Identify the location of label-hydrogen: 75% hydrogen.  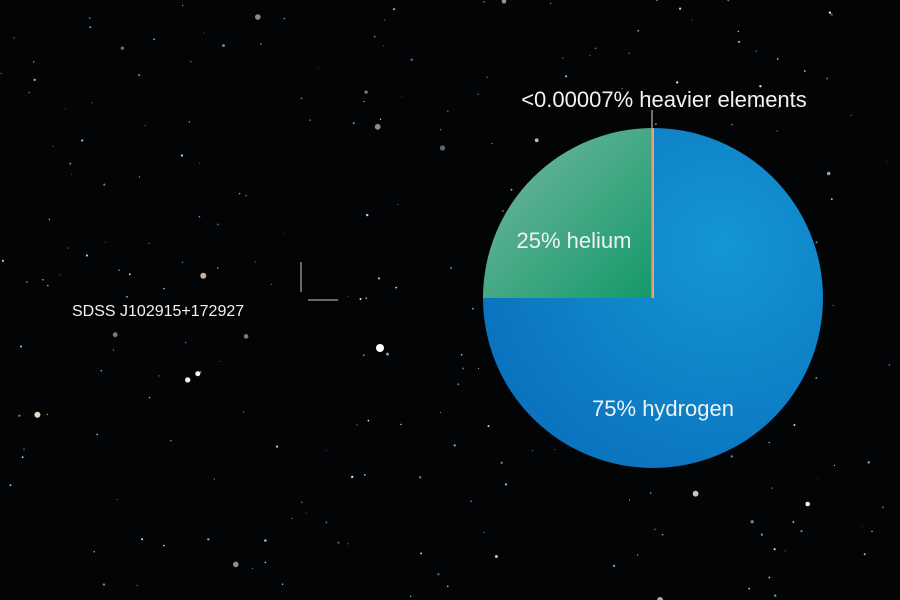
(663, 408).